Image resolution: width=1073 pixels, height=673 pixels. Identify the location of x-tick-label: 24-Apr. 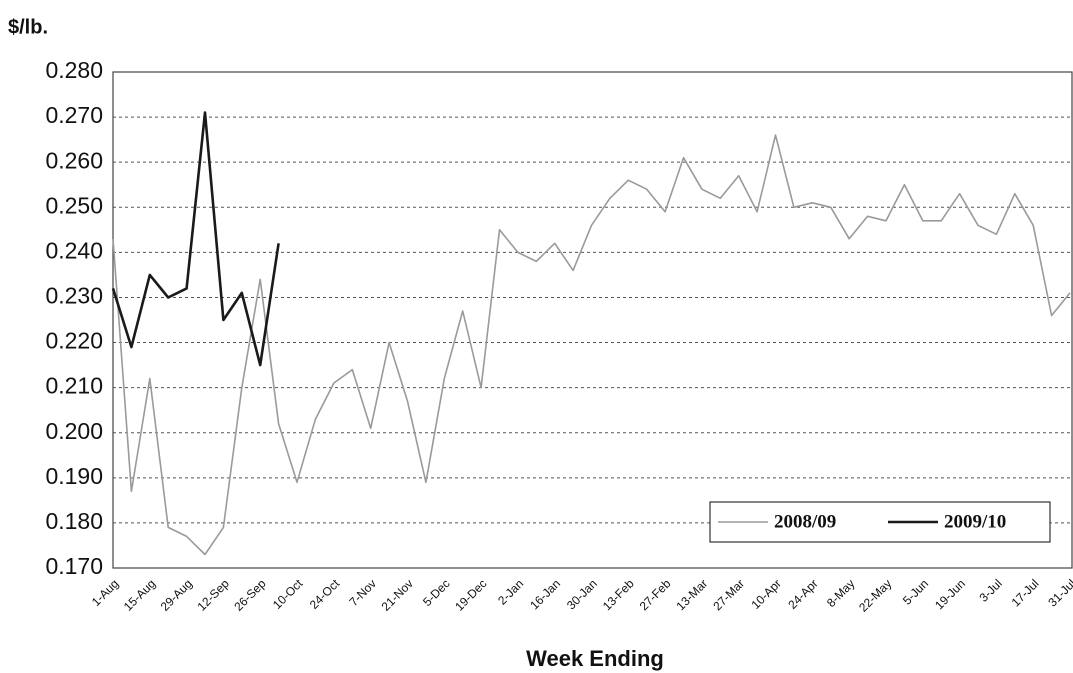
(802, 593).